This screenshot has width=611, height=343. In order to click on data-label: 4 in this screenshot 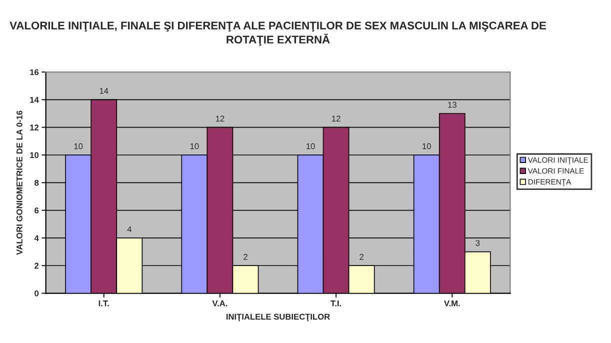, I will do `click(129, 229)`.